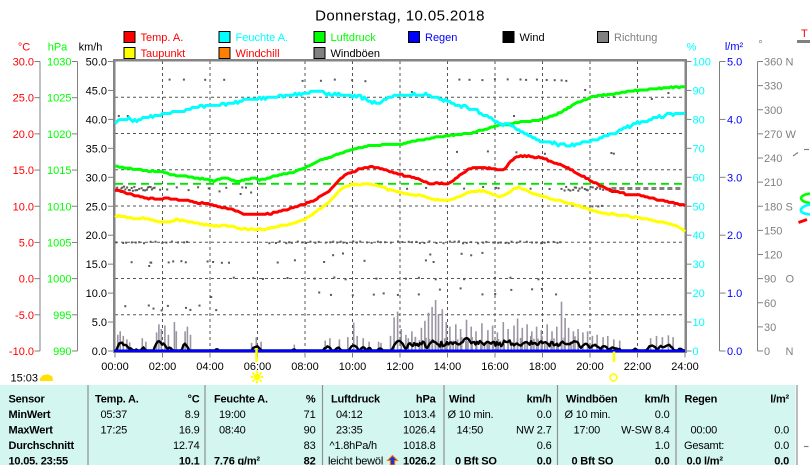 This screenshot has width=810, height=470. I want to click on svg-text: 15:03, so click(25, 379).